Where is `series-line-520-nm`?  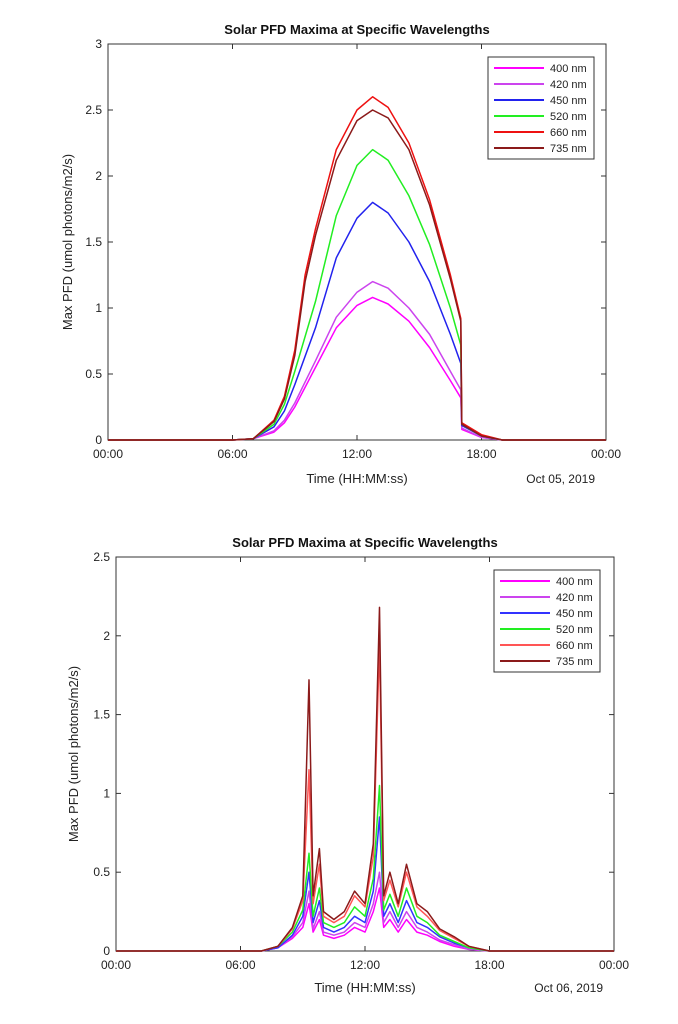
series-line-520-nm is located at coordinates (365, 868).